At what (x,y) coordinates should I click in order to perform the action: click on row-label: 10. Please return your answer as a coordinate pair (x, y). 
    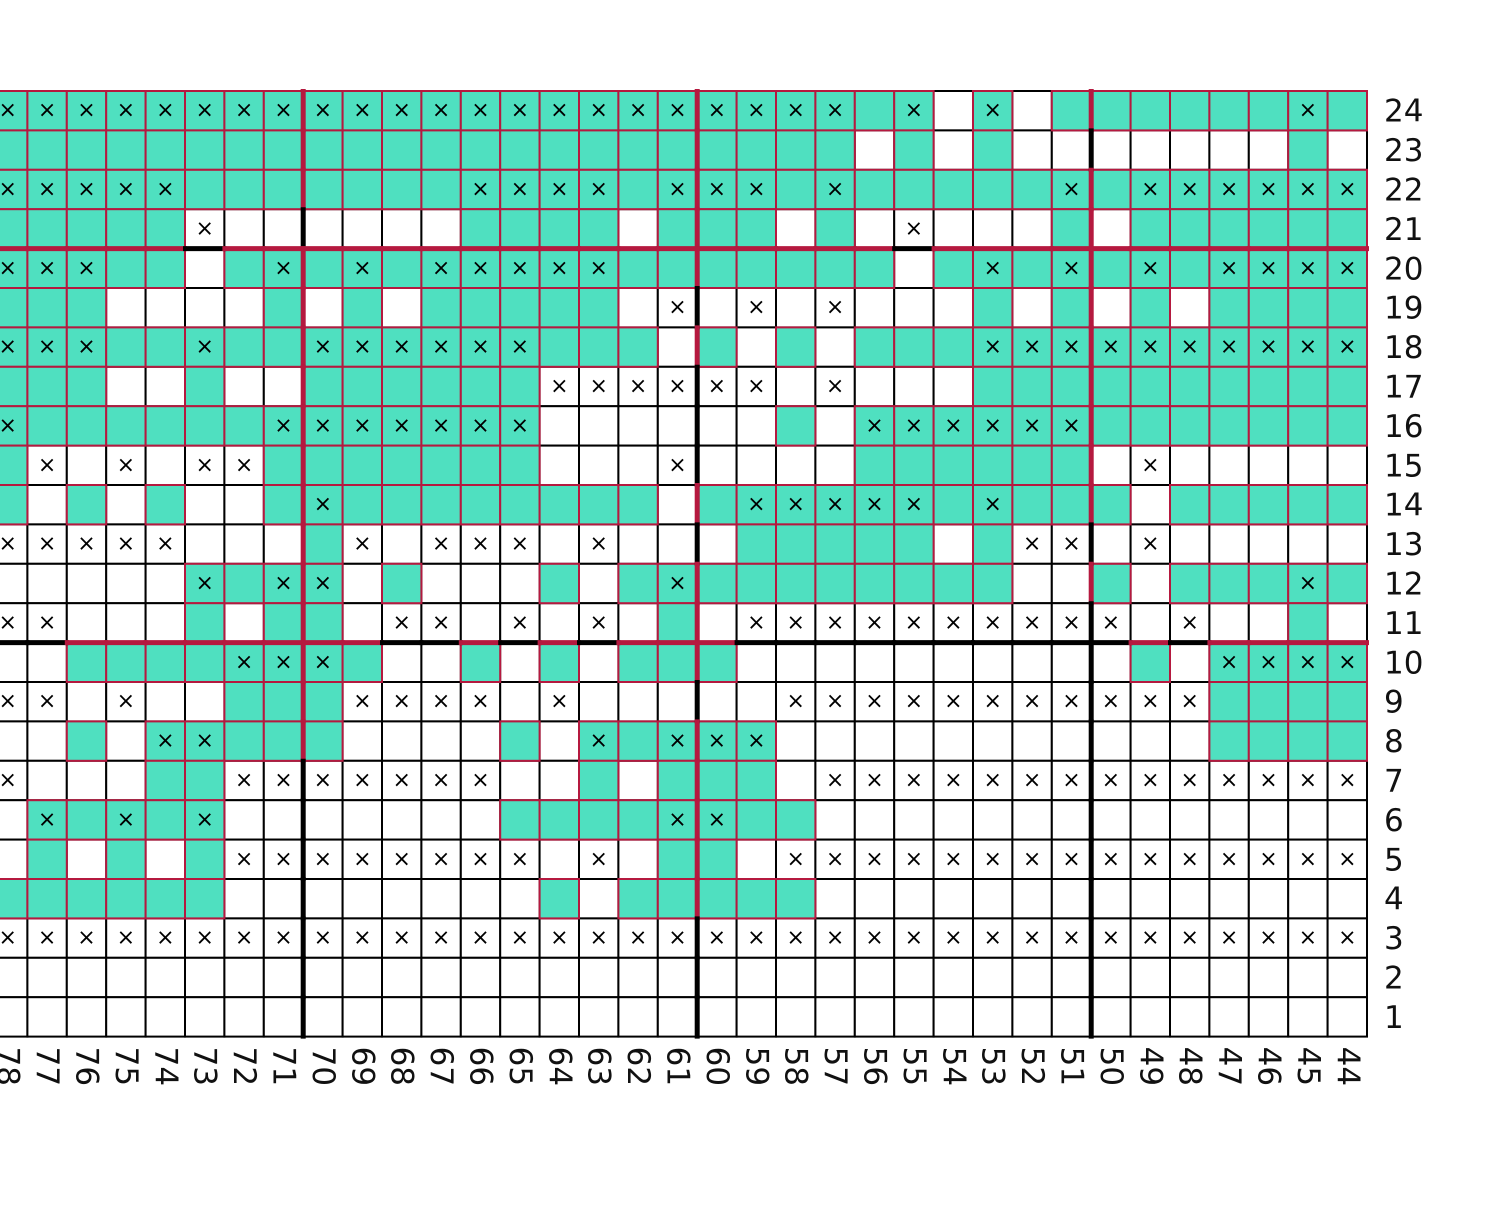
    Looking at the image, I should click on (1403, 663).